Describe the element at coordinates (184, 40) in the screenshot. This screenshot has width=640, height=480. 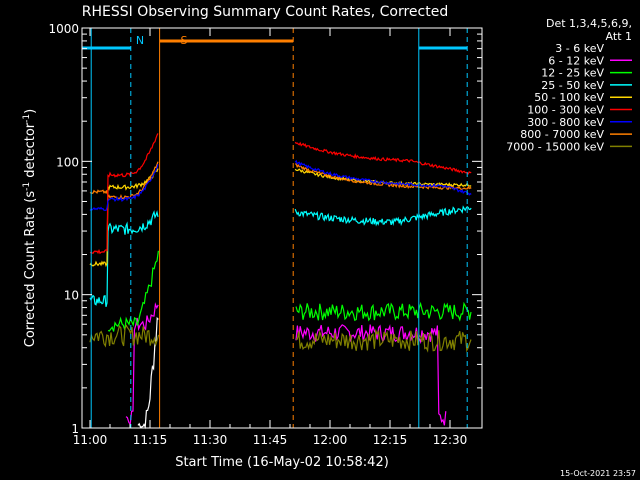
I see `flag-label: S` at that location.